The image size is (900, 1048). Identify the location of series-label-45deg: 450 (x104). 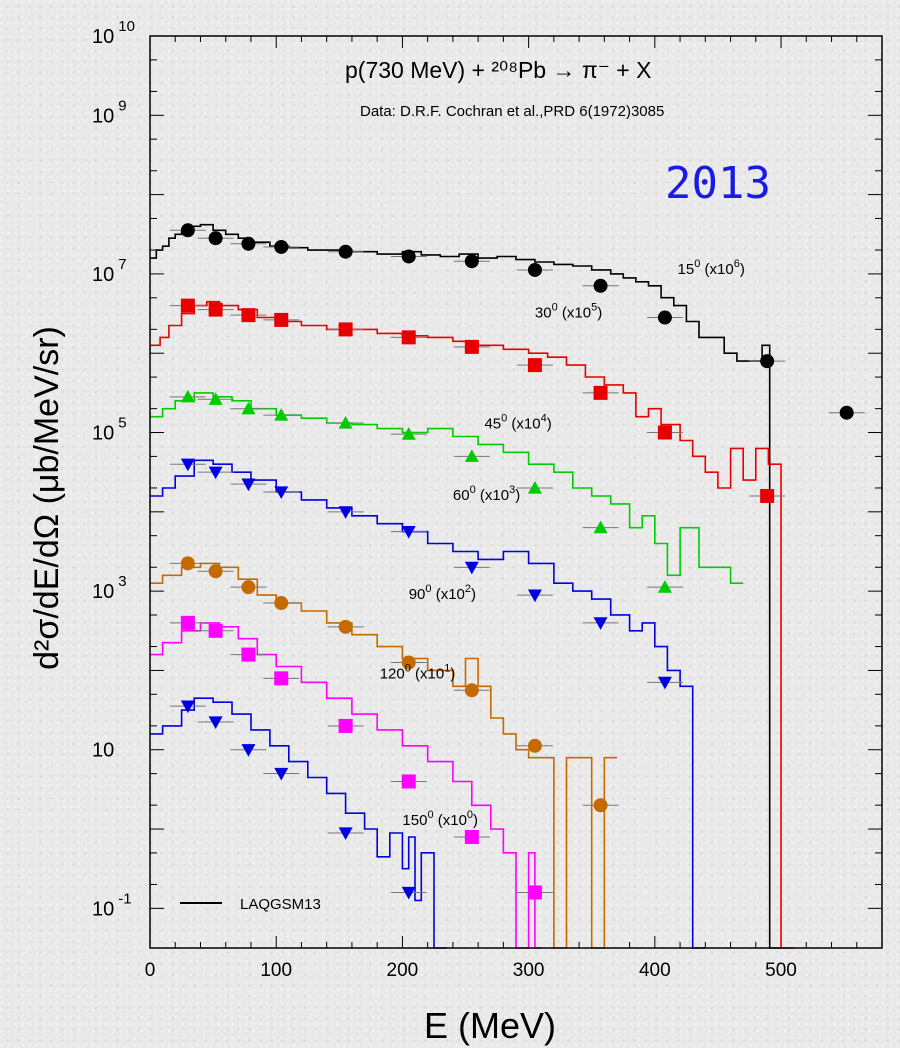
(517, 423).